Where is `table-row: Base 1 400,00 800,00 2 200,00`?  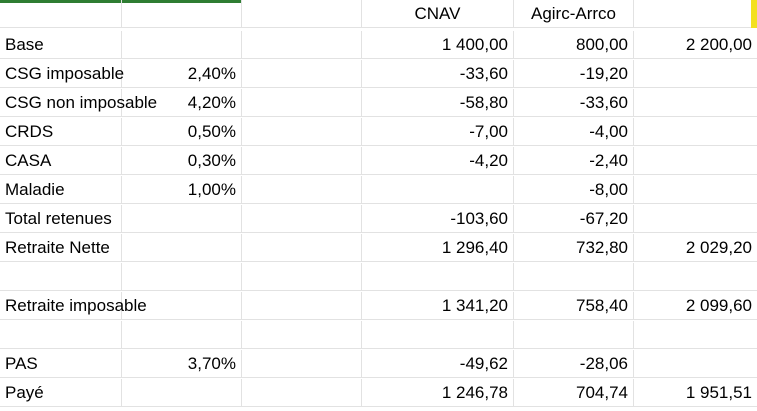
table-row: Base 1 400,00 800,00 2 200,00 is located at coordinates (378, 45).